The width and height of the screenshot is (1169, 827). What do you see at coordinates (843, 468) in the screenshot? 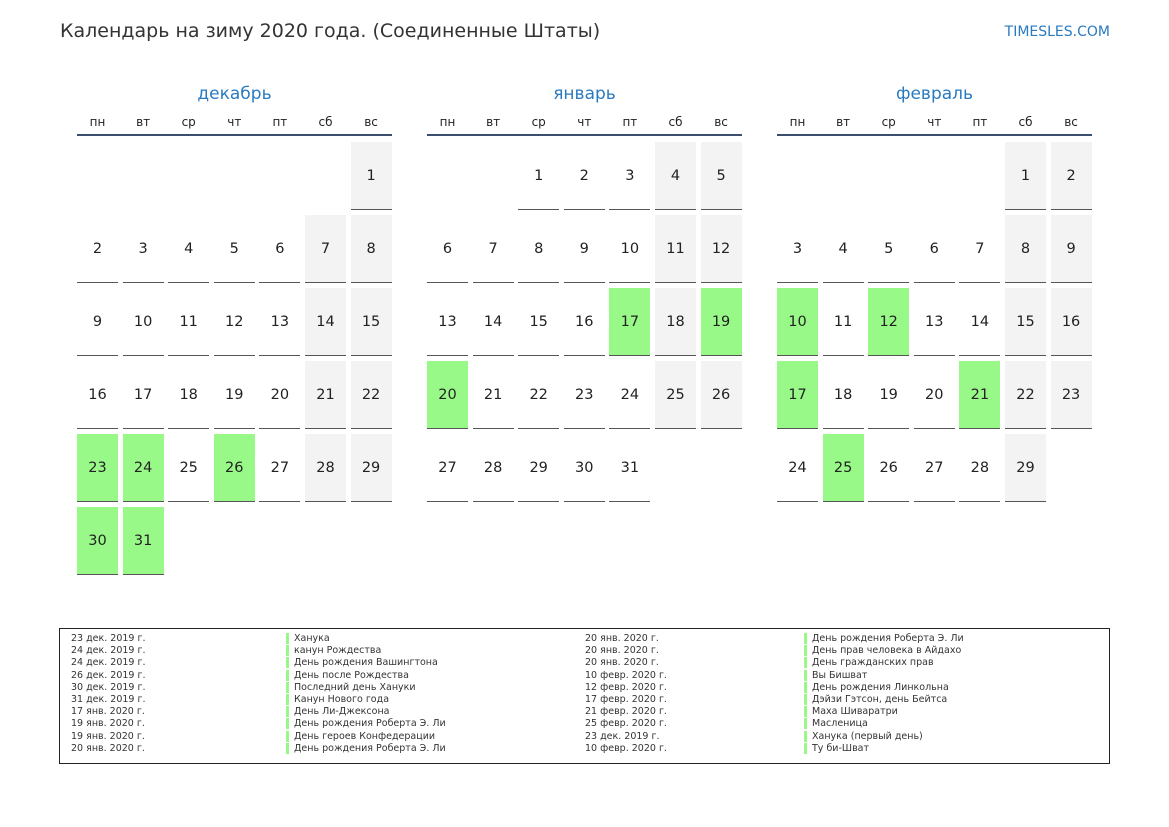
I see `holiday-day-cell: 25` at bounding box center [843, 468].